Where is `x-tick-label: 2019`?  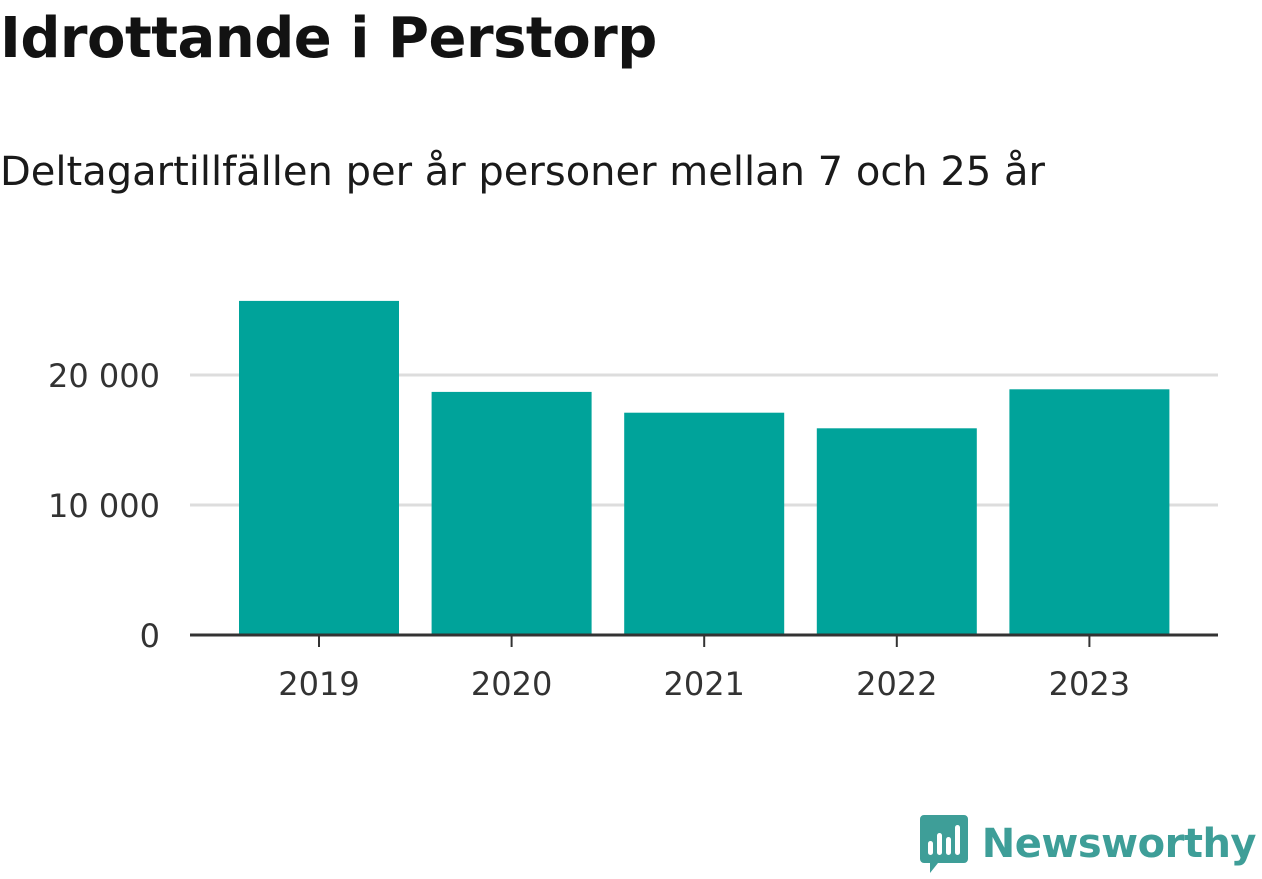
x-tick-label: 2019 is located at coordinates (318, 684).